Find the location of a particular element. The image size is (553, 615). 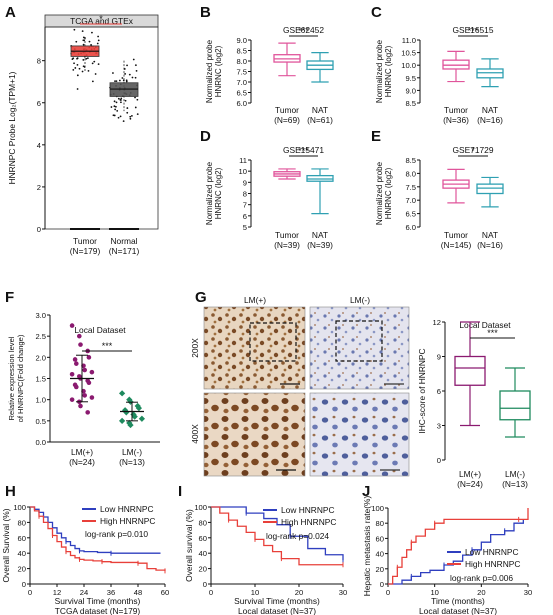

y-tick-label: 20 is located at coordinates (380, 569).